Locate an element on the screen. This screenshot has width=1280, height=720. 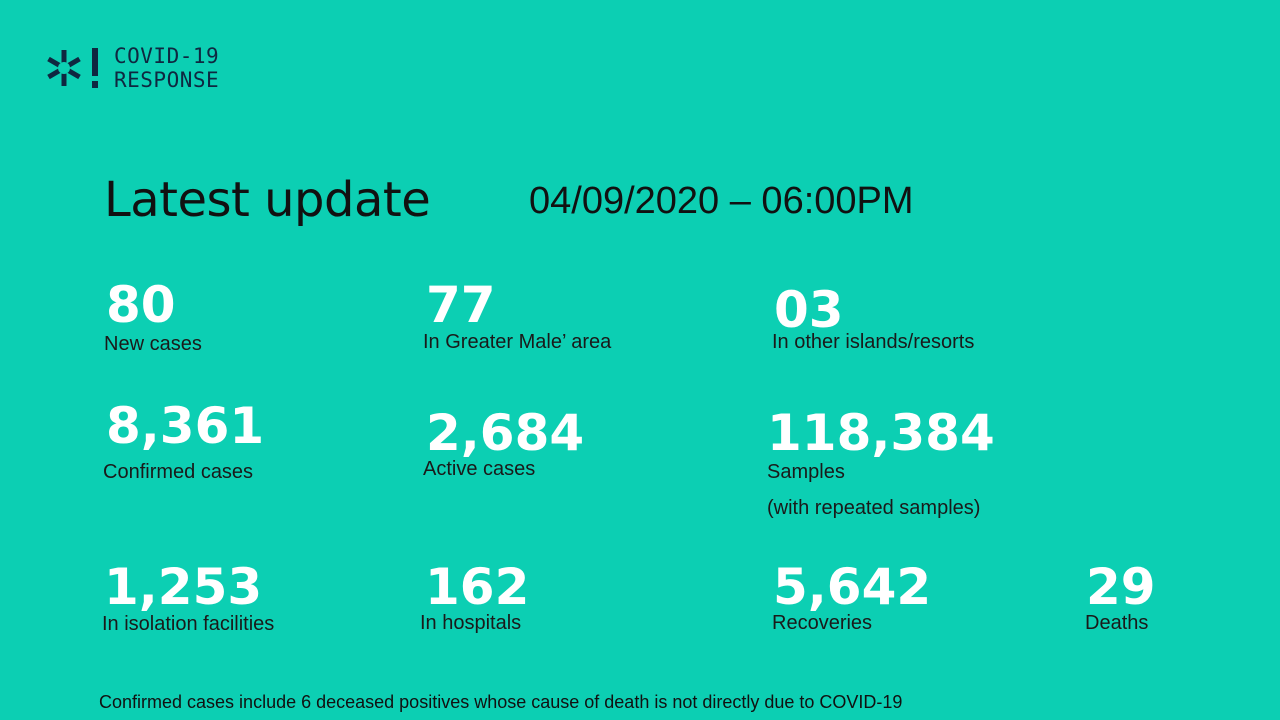
new-cases-value: 80 is located at coordinates (141, 305).